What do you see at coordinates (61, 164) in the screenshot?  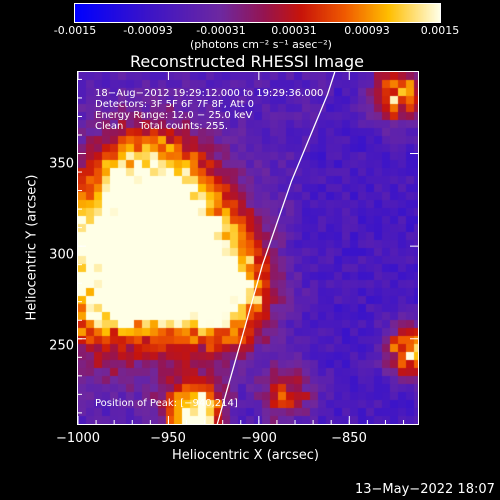 I see `y-tick-label: 350` at bounding box center [61, 164].